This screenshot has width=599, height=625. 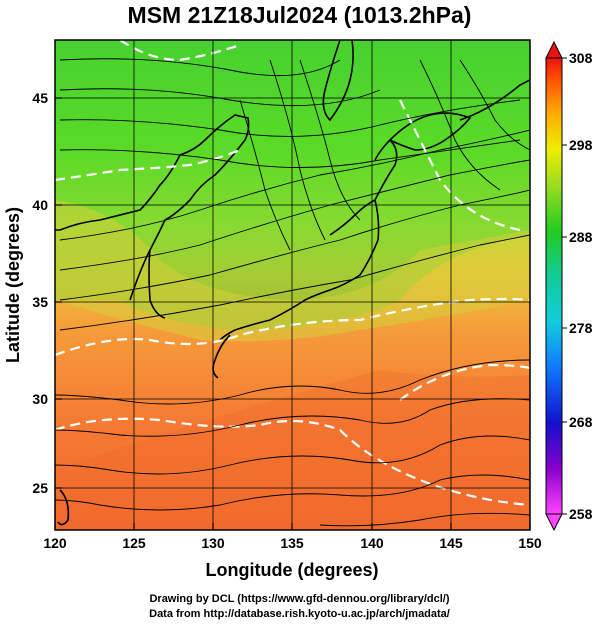 What do you see at coordinates (581, 145) in the screenshot?
I see `colorbar-tick-label: 298` at bounding box center [581, 145].